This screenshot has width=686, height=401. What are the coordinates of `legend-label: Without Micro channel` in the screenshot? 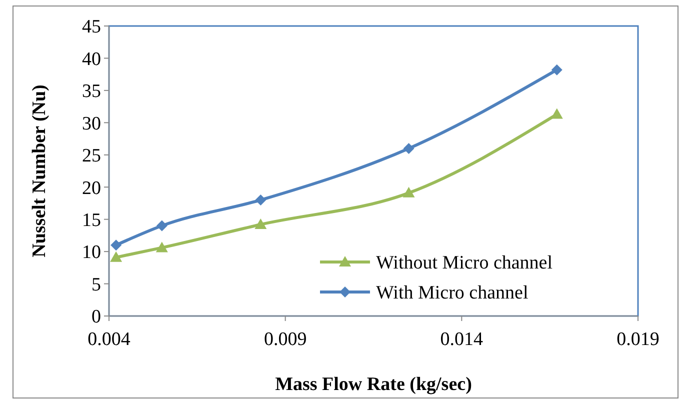 It's located at (464, 263).